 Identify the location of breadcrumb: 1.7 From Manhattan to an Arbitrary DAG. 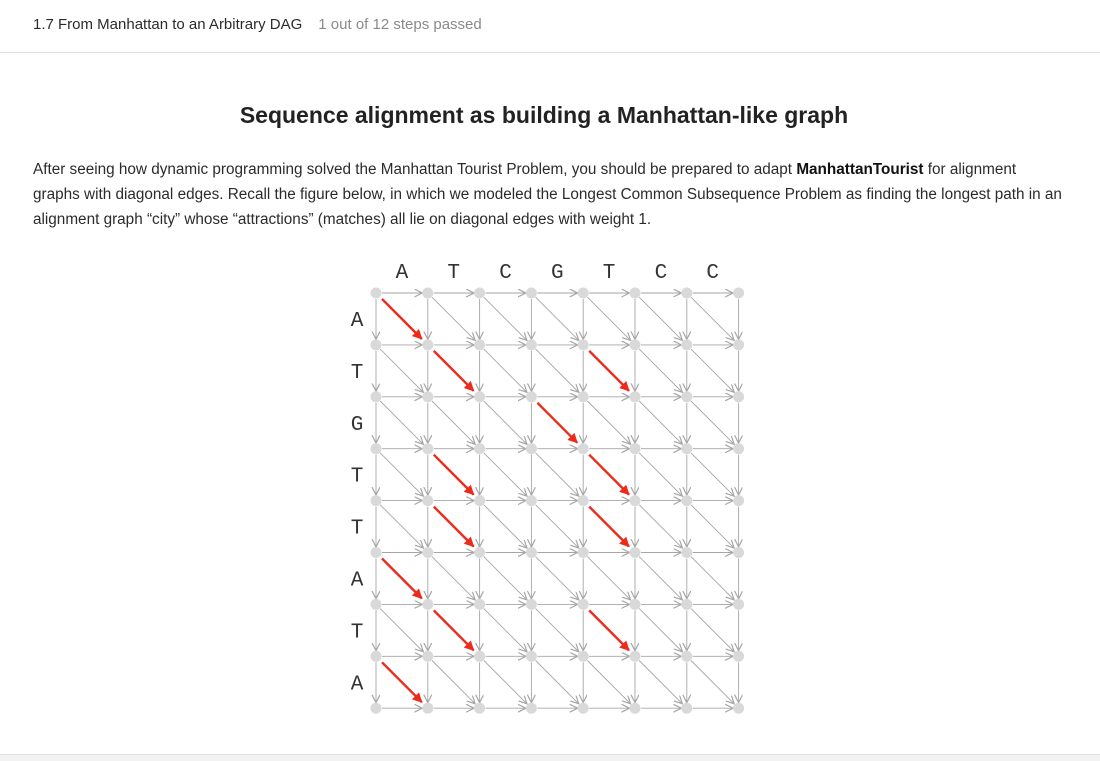
(168, 24).